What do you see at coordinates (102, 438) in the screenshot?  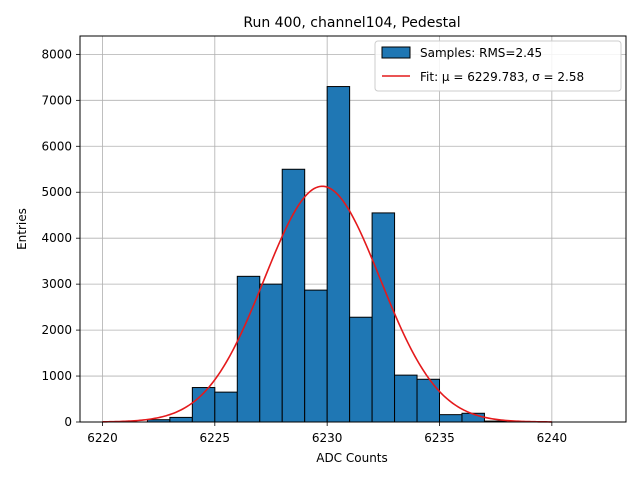 I see `x-tick-label: 6220` at bounding box center [102, 438].